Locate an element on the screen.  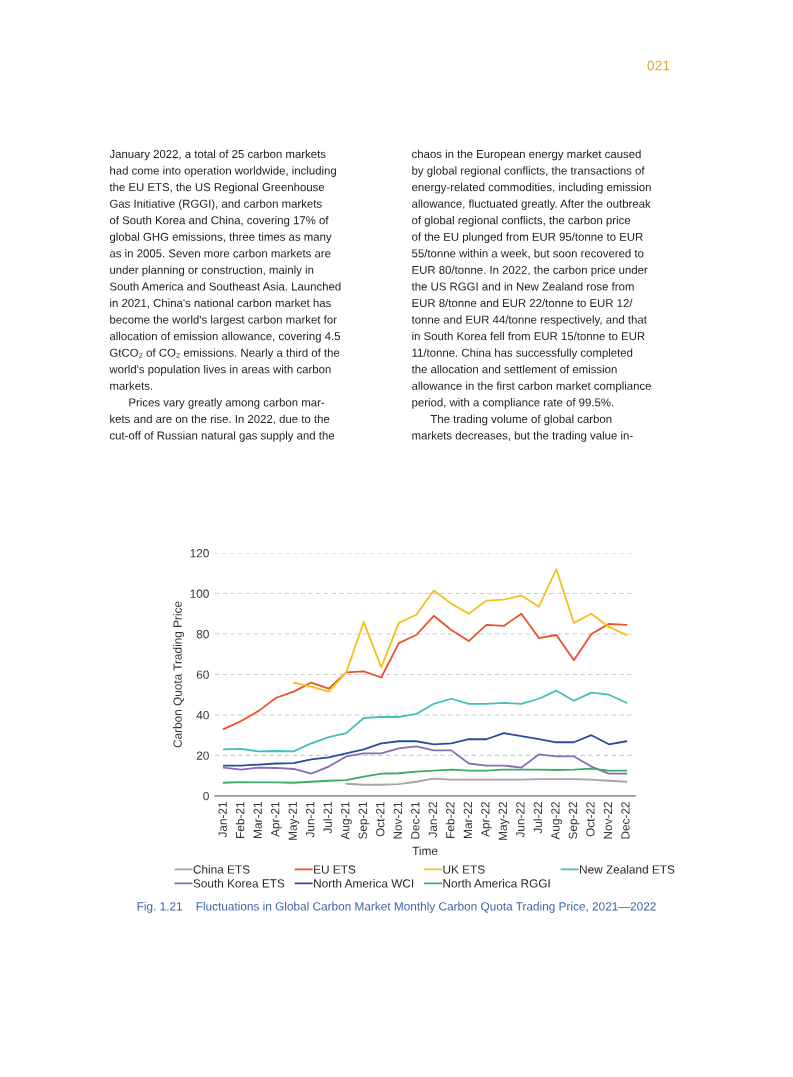
legend-label: North America WCI is located at coordinates (364, 883).